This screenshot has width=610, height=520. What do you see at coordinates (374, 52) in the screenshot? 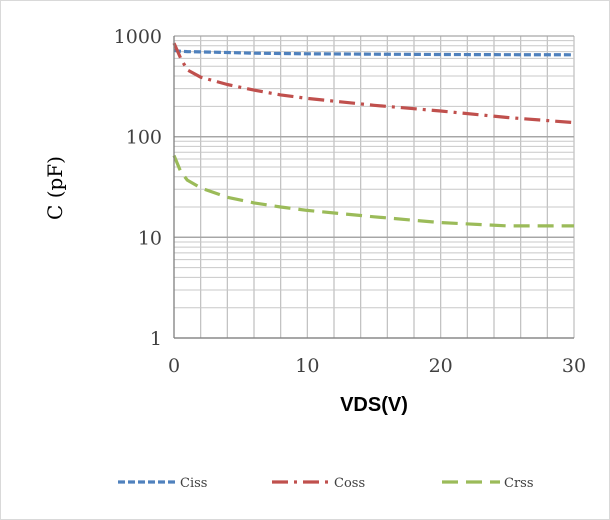
I see `series-line-ciss` at bounding box center [374, 52].